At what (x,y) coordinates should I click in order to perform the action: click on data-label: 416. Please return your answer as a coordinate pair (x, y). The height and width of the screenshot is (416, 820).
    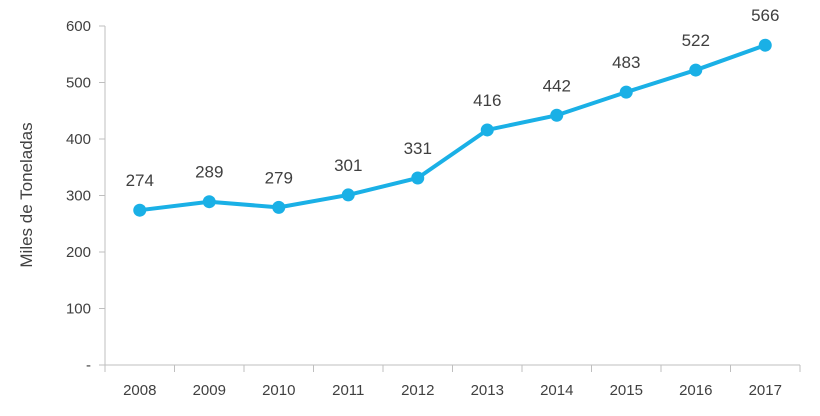
    Looking at the image, I should click on (487, 100).